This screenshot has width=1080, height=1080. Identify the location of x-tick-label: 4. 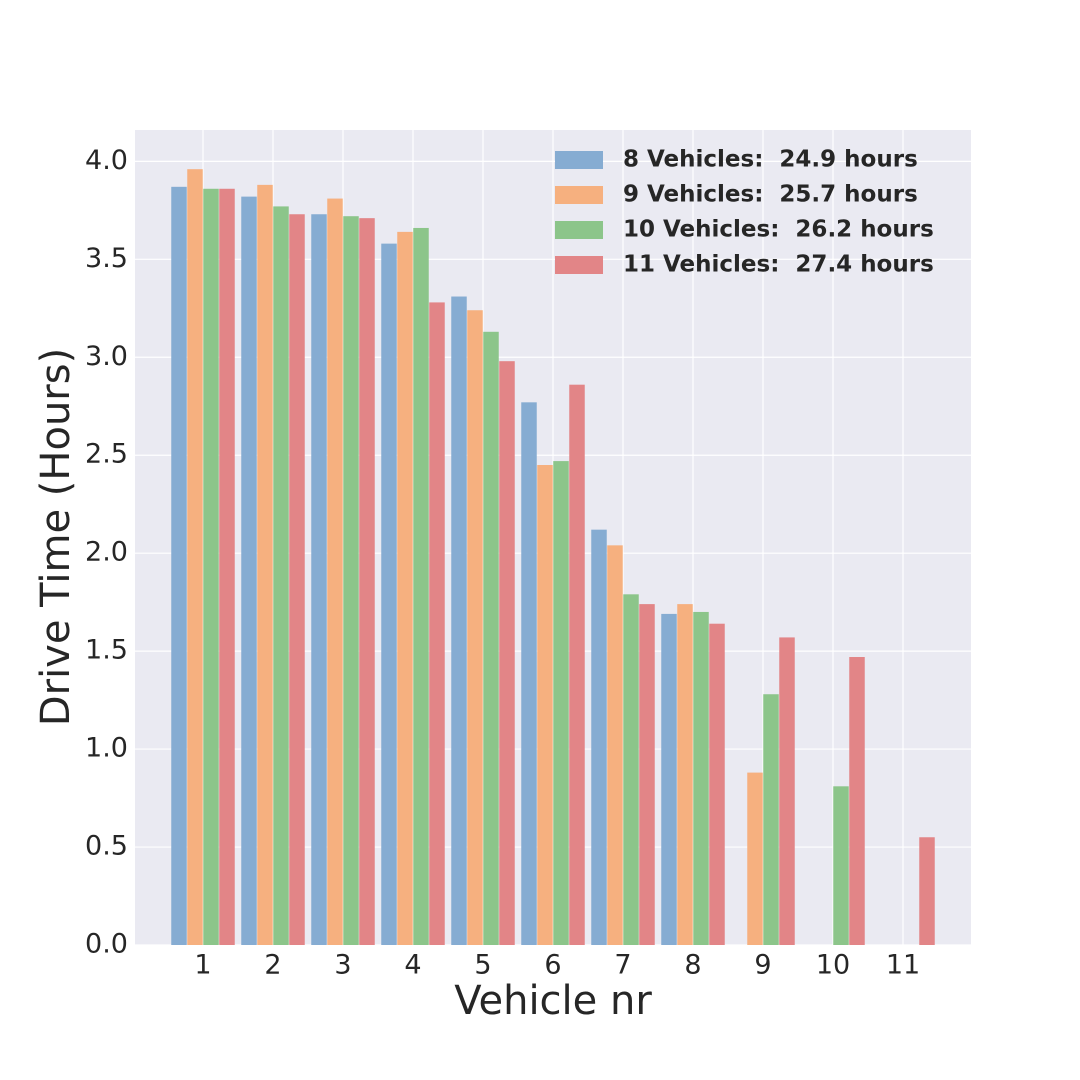
(412, 965).